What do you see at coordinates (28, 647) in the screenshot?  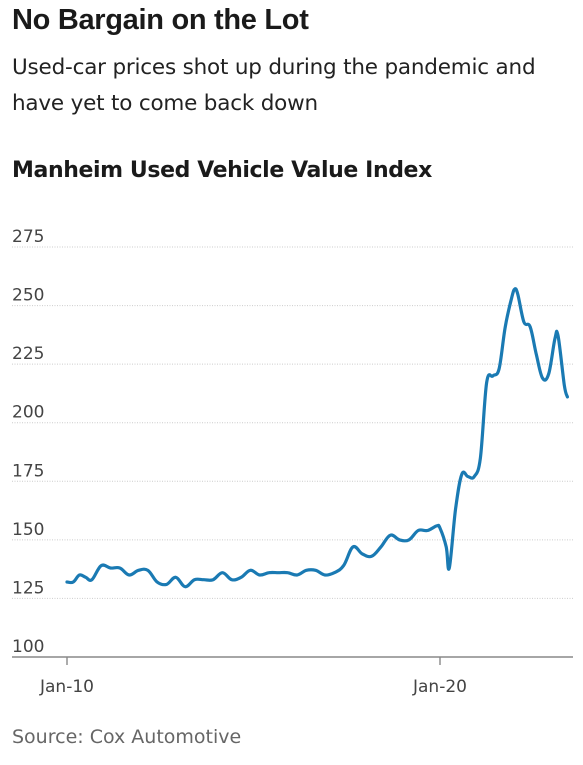 I see `y-tick-label: 100` at bounding box center [28, 647].